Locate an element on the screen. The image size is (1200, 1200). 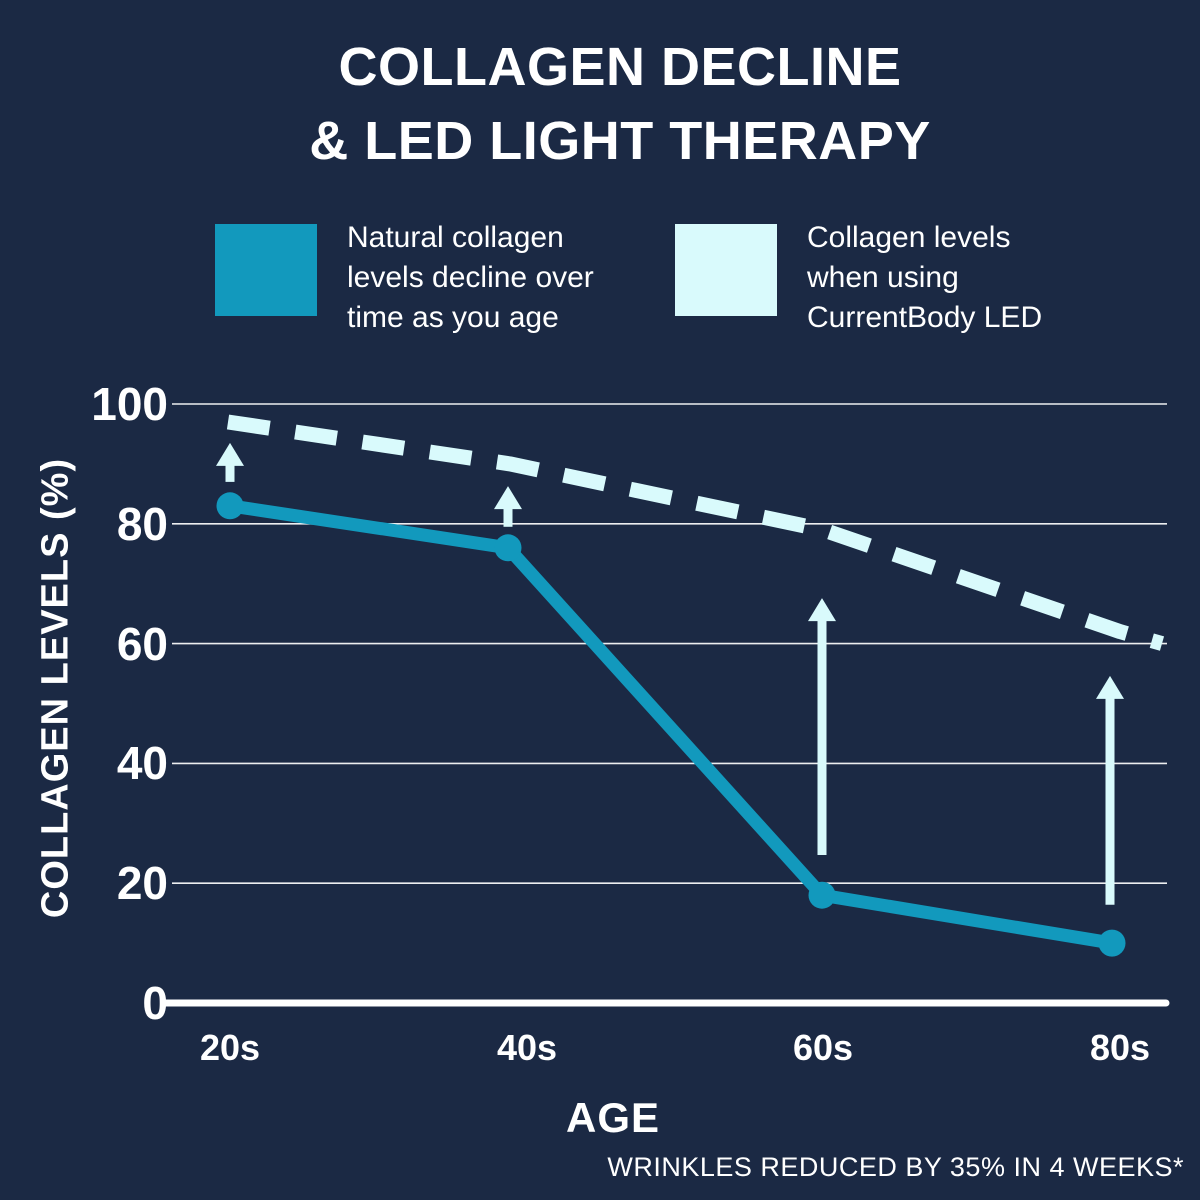
y-tick-label: 0 is located at coordinates (155, 1003).